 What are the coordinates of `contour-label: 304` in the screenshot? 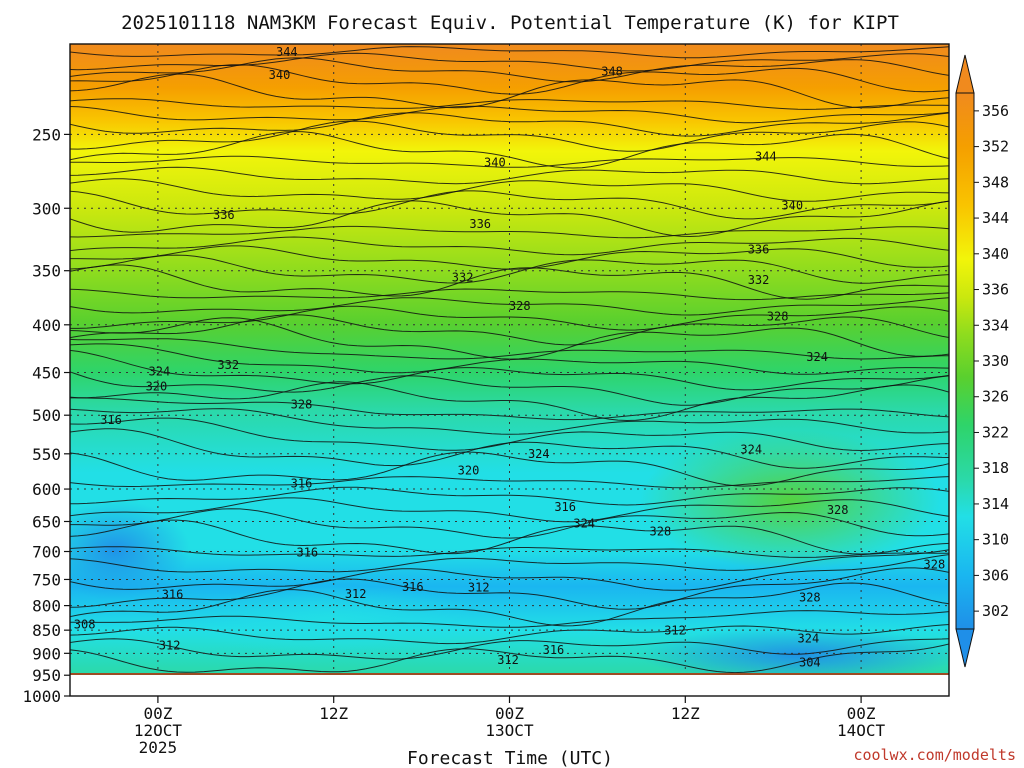 It's located at (810, 663).